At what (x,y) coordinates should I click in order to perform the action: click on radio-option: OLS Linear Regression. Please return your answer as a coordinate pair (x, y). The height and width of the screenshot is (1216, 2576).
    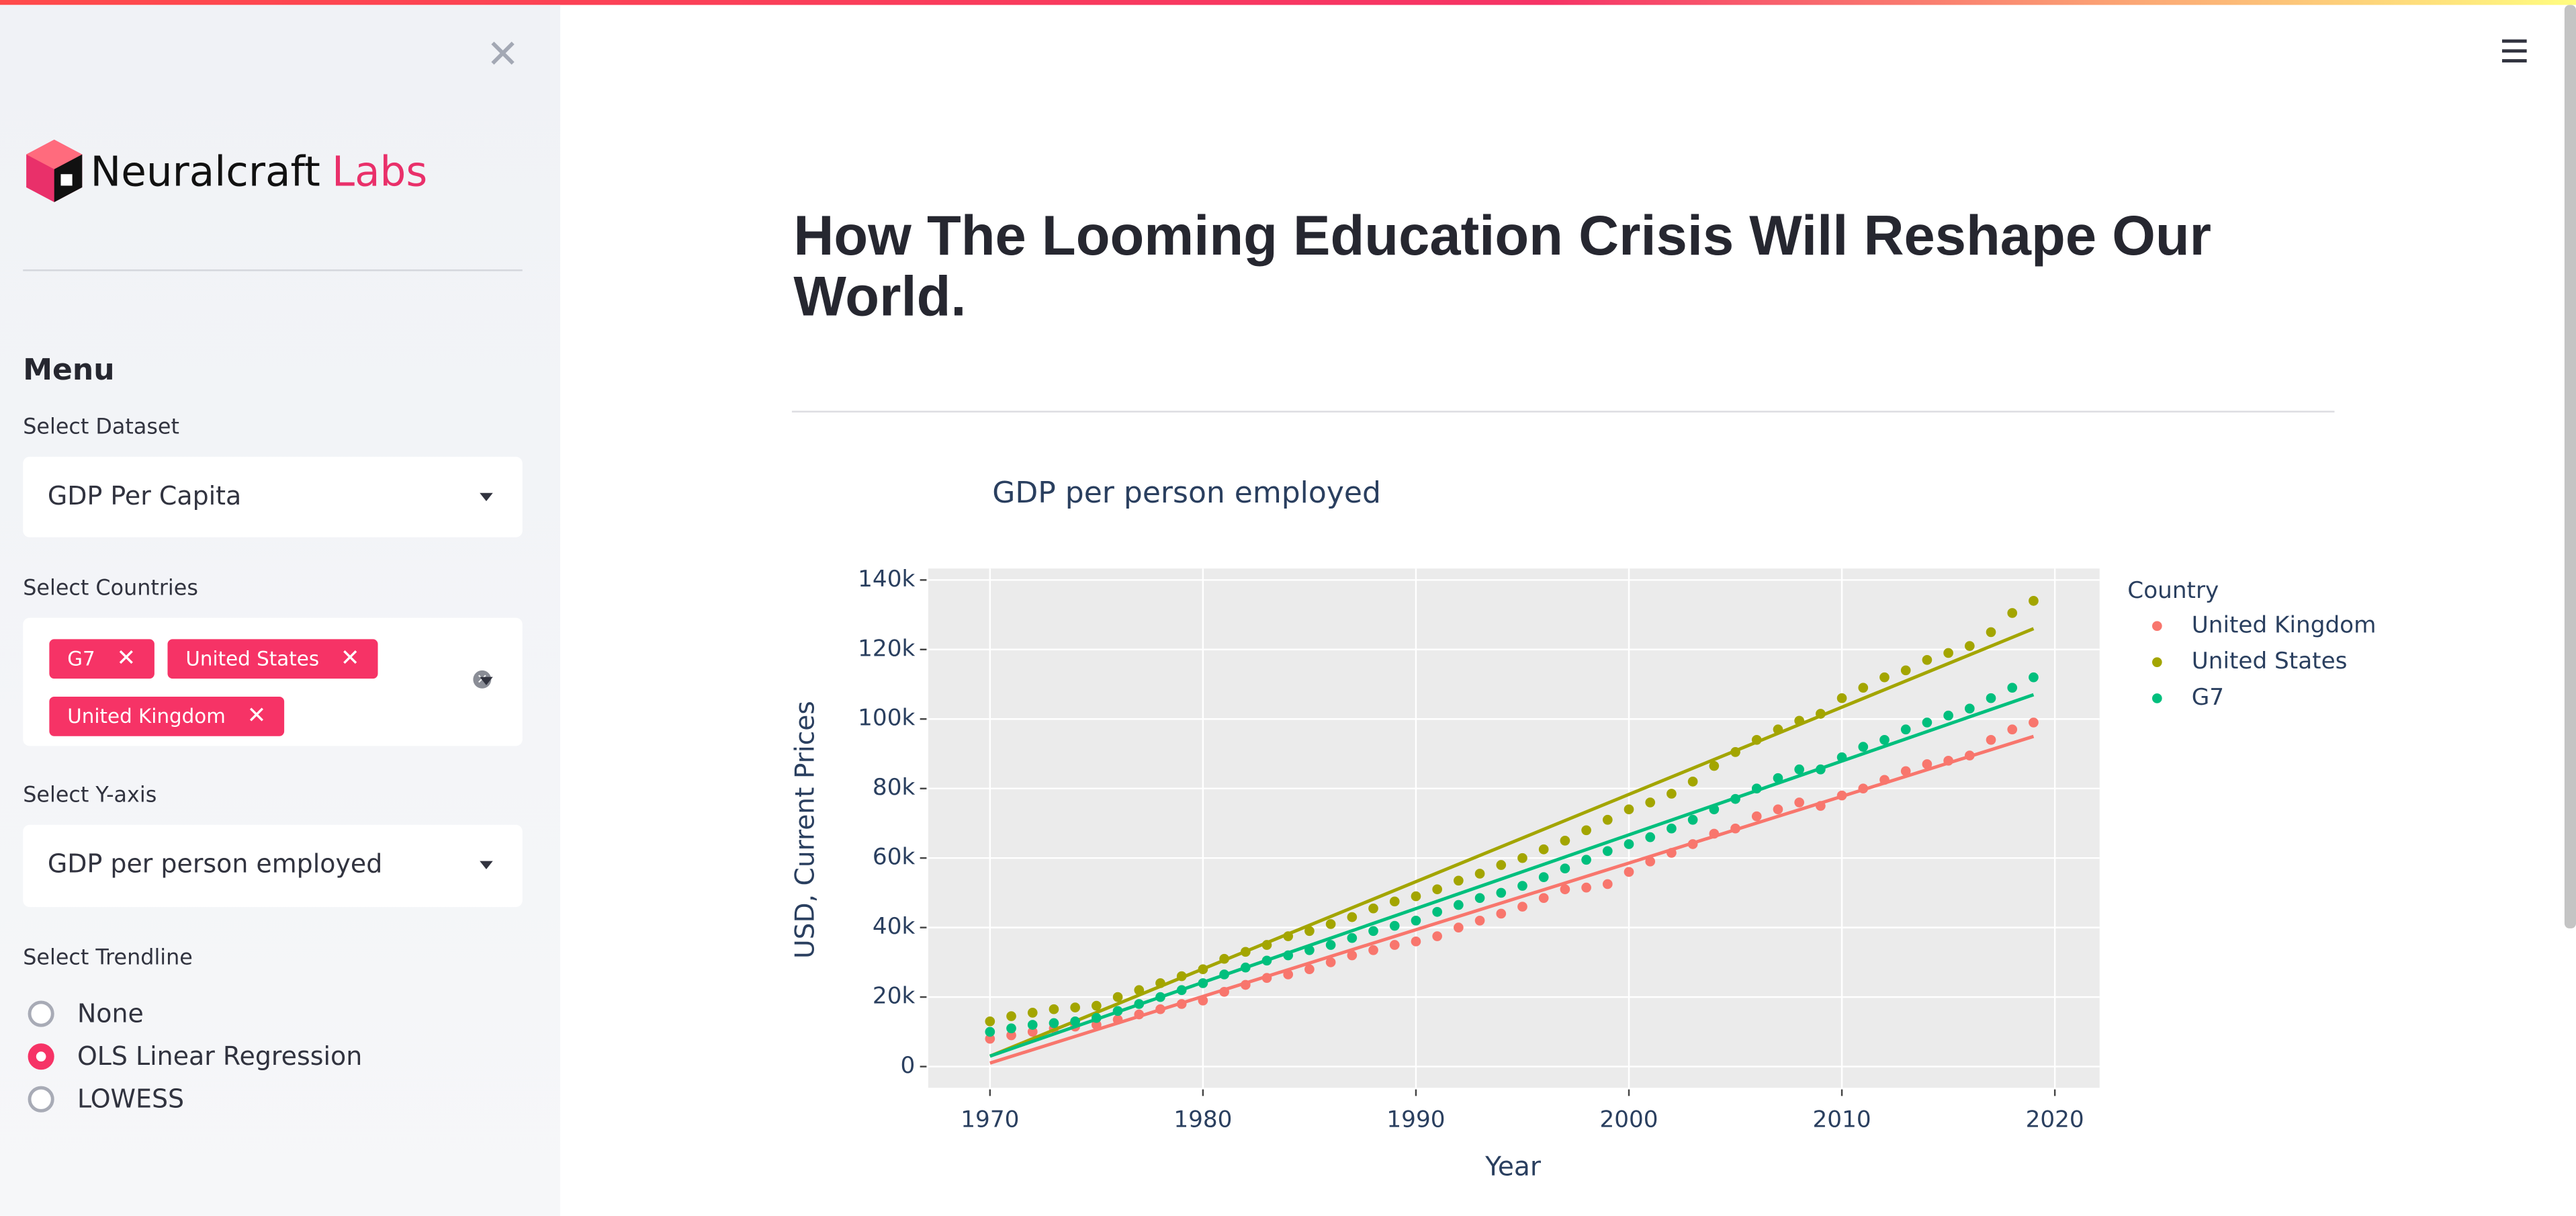
    Looking at the image, I should click on (195, 1056).